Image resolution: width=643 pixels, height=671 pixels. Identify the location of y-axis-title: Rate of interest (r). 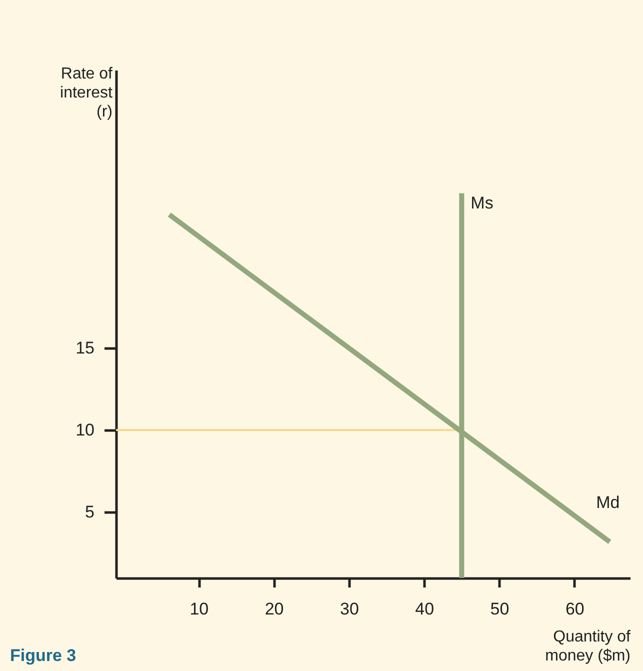
(87, 93).